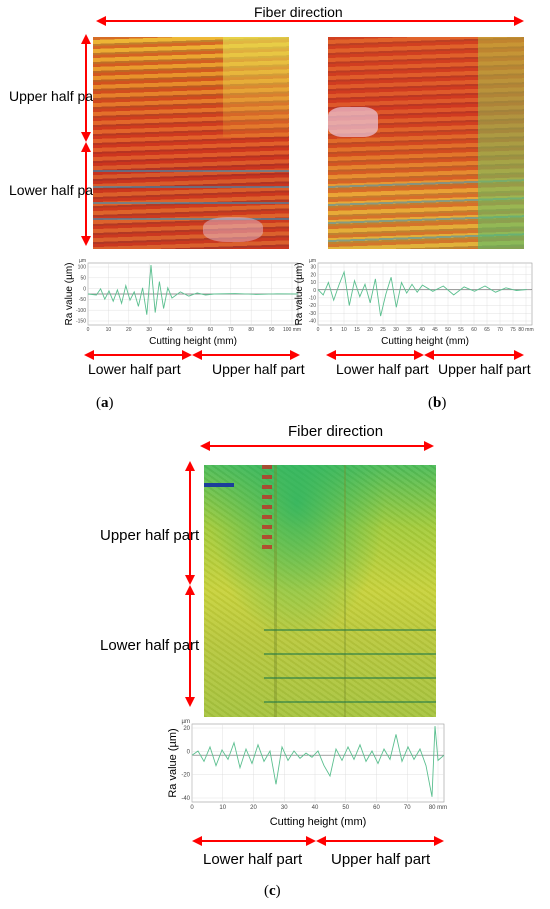 The height and width of the screenshot is (909, 550). Describe the element at coordinates (105, 403) in the screenshot. I see `caption-a: (a)` at that location.